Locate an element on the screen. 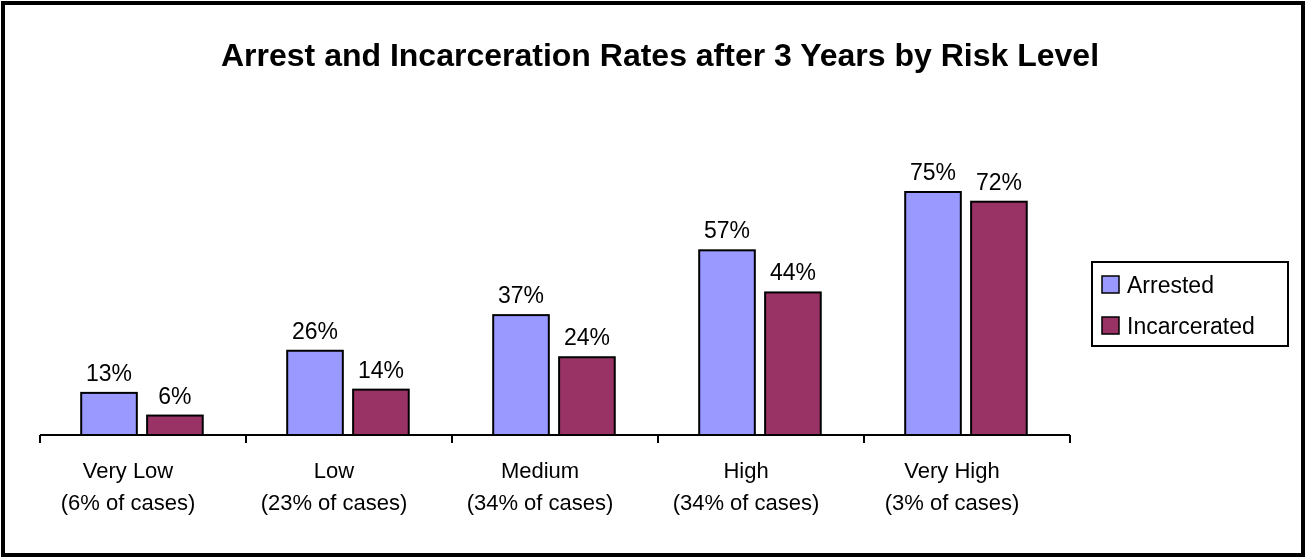 The image size is (1307, 559). x-tick-label: Very High (3% of cases) is located at coordinates (952, 486).